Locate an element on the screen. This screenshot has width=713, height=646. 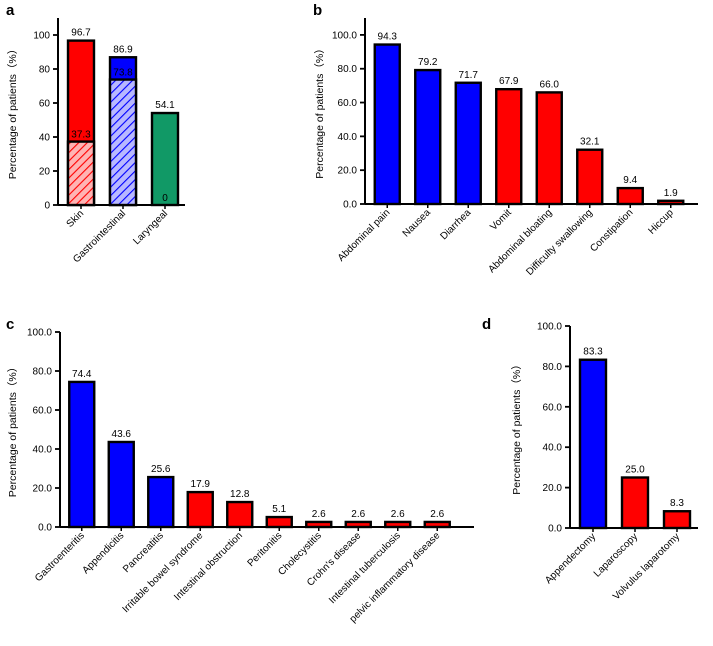
panel-b-label: b is located at coordinates (317, 10).